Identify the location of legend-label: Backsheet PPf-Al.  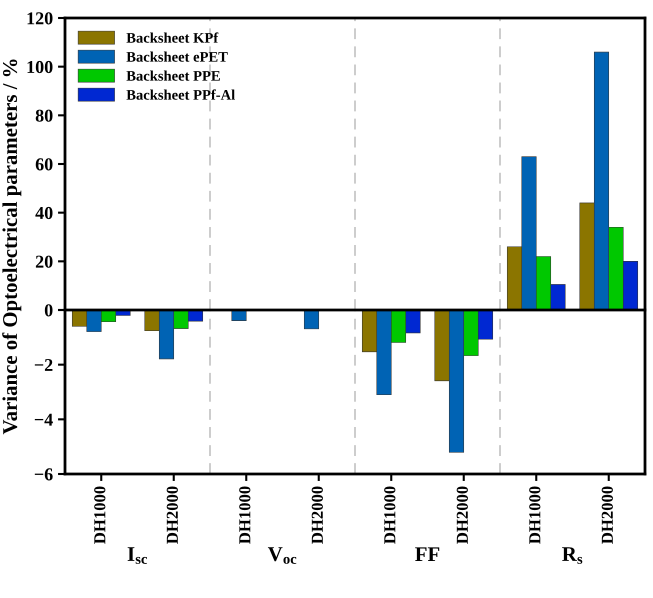
(180, 94).